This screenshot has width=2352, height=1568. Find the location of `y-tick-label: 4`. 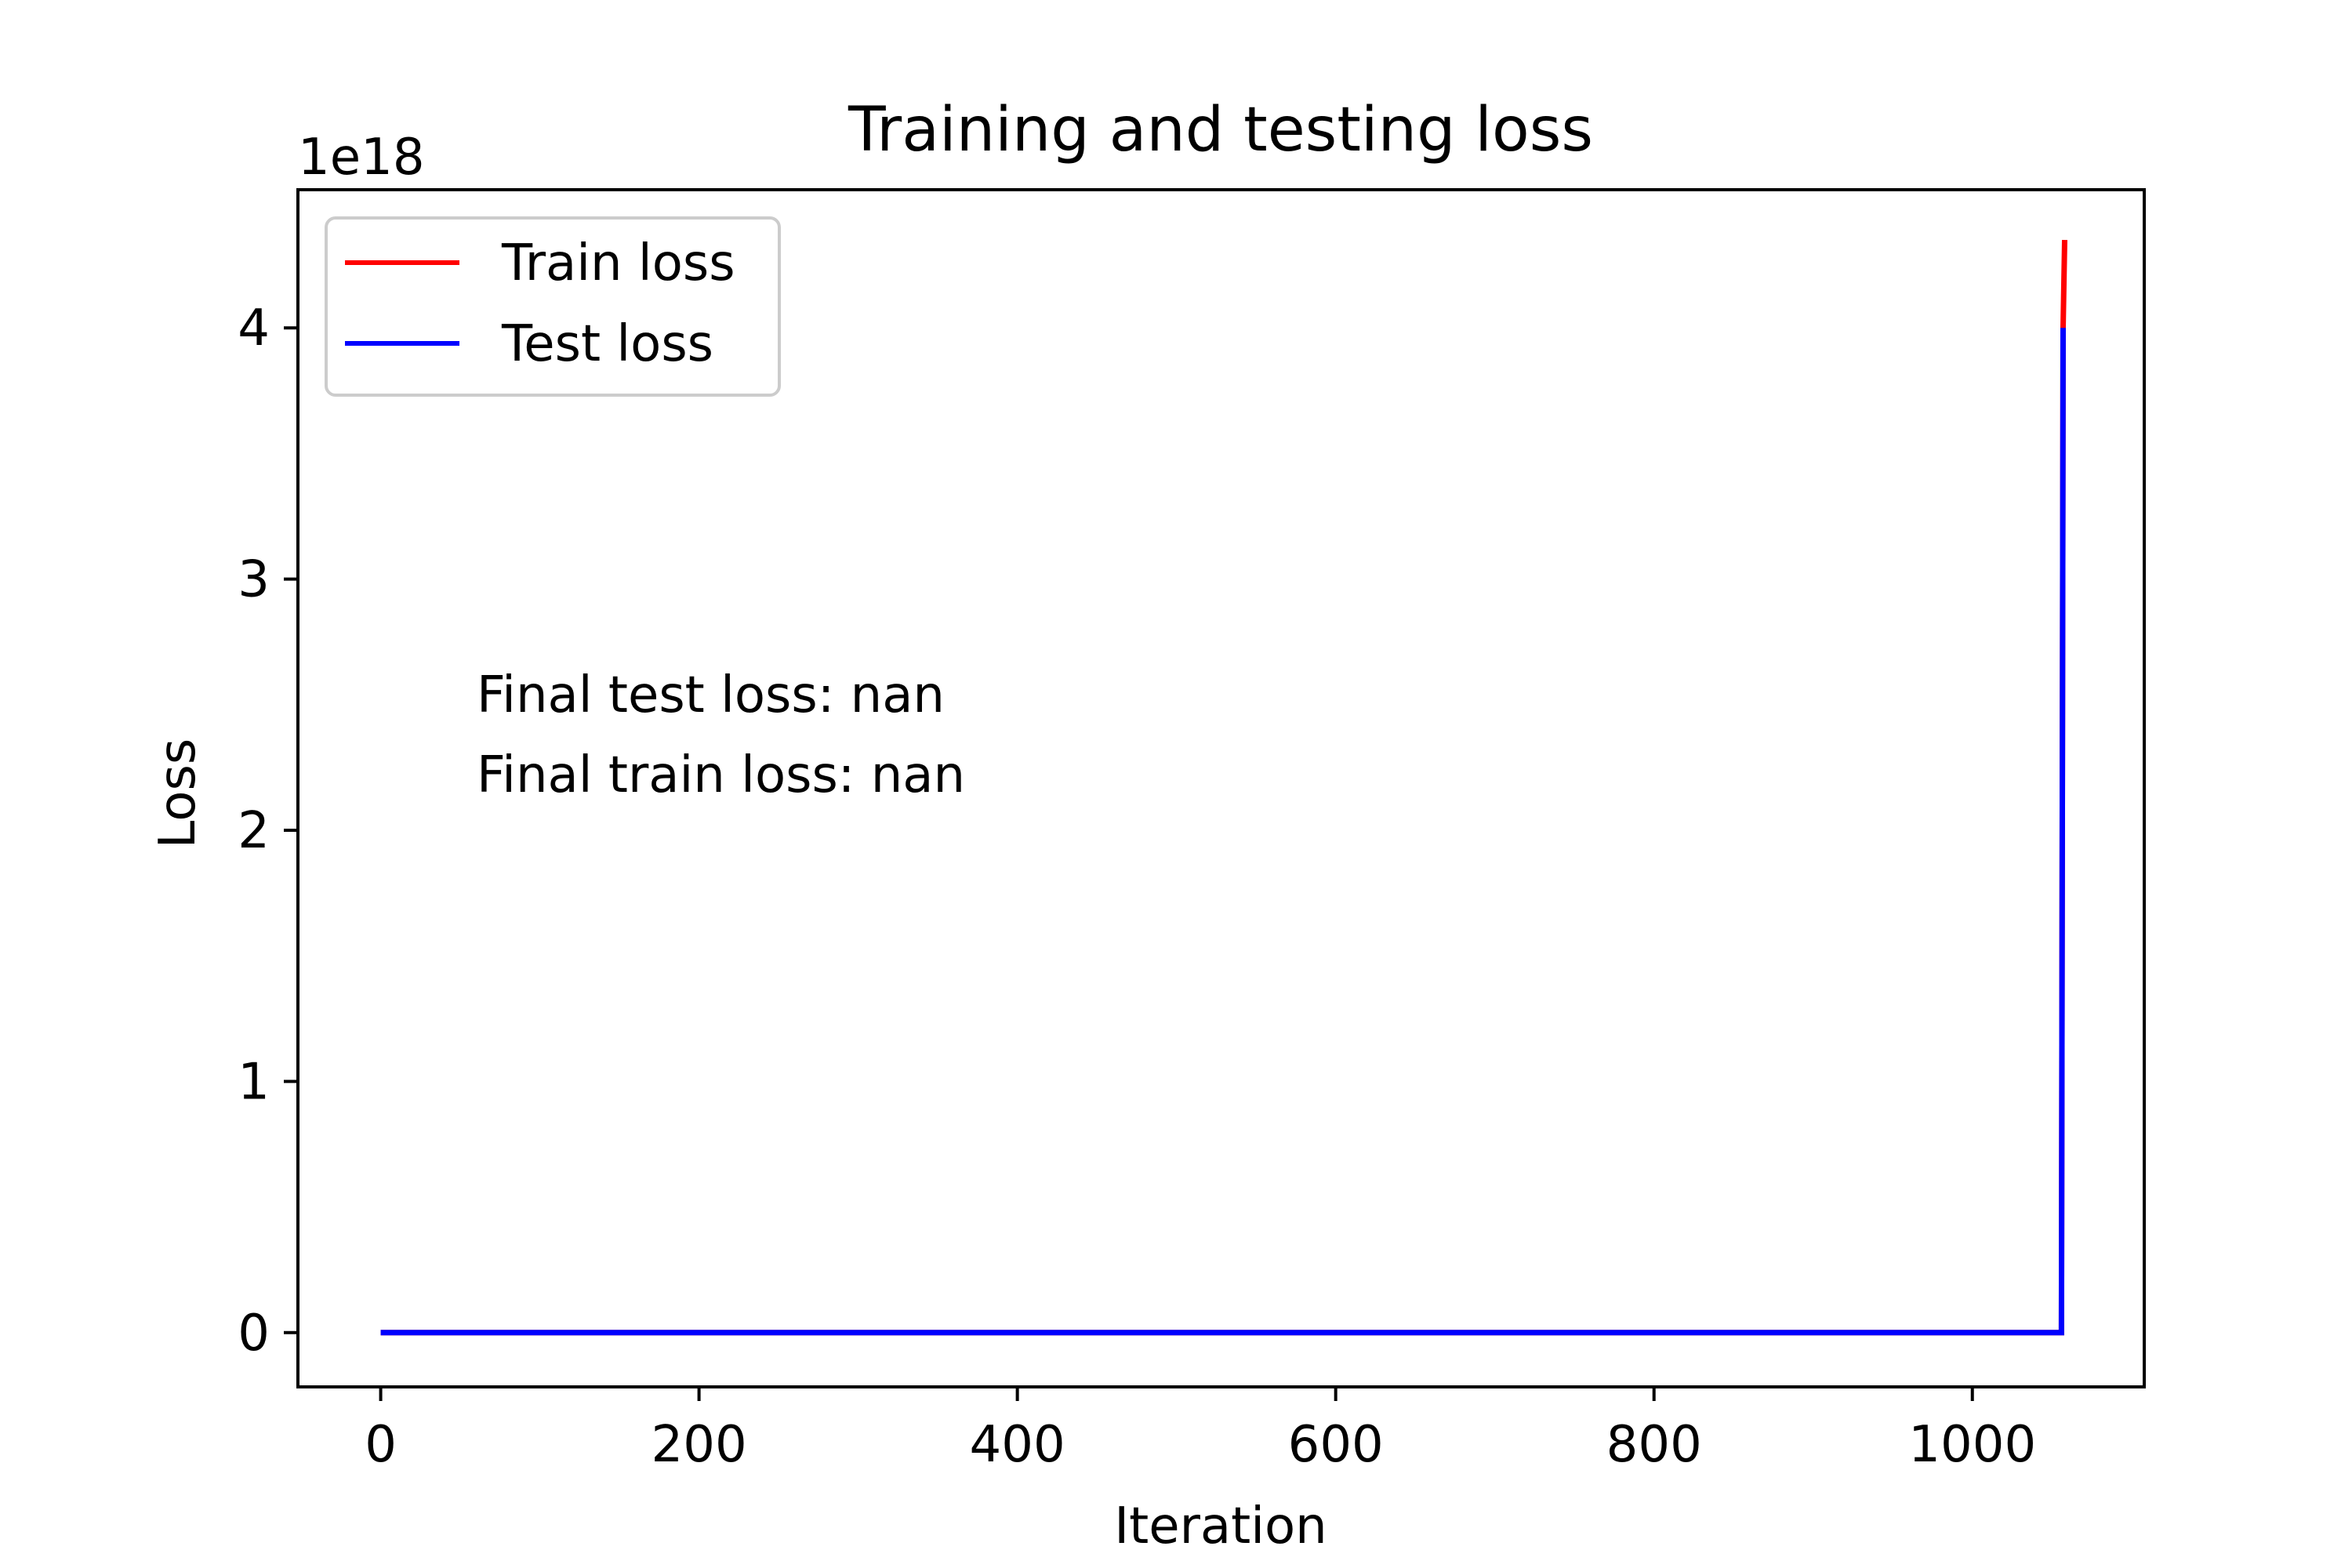

y-tick-label: 4 is located at coordinates (254, 328).